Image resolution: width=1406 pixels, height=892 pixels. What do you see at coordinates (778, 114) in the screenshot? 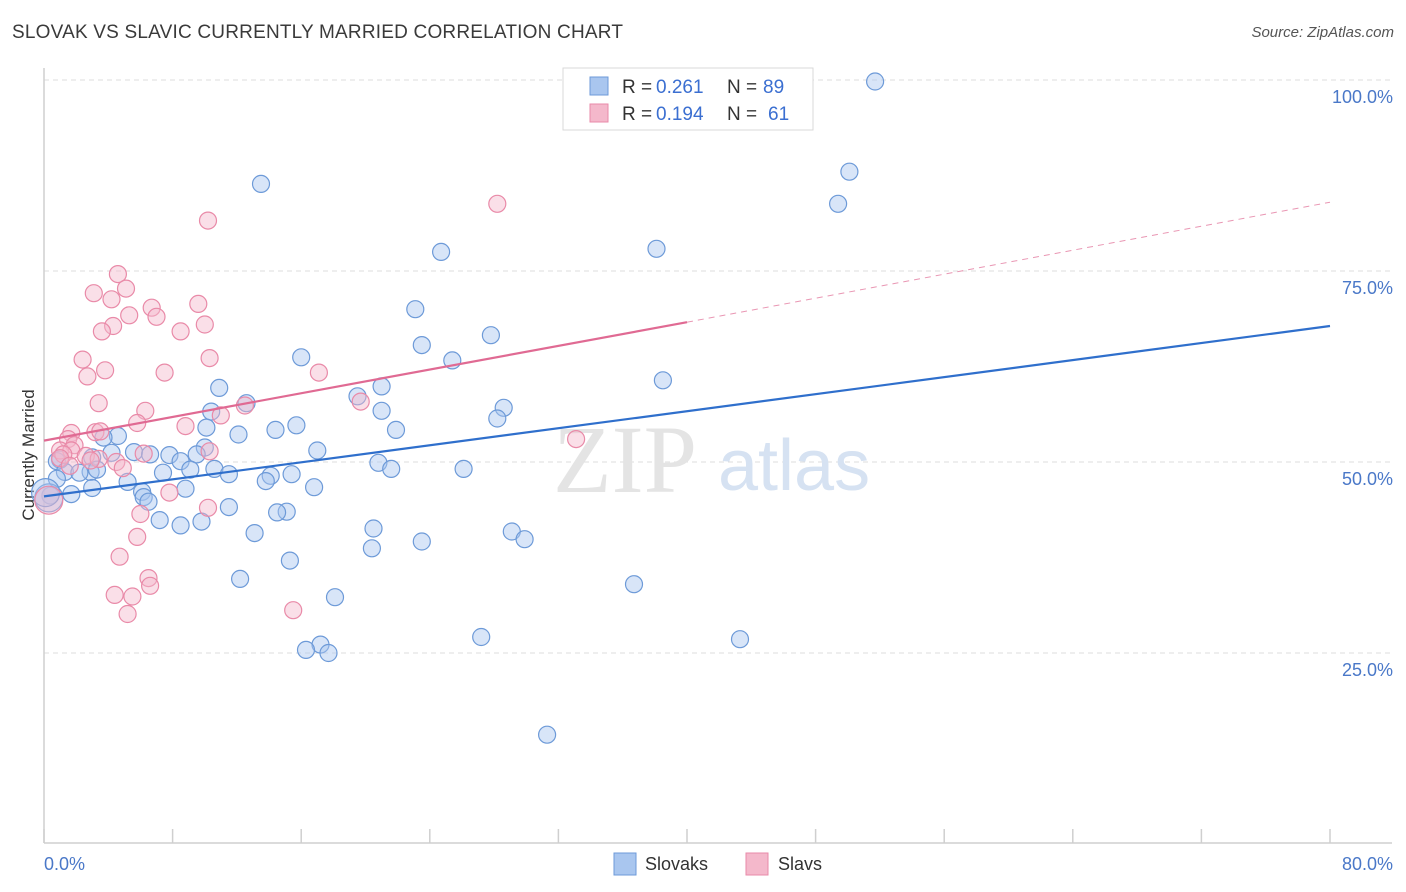
I see `legend-n-slavs: 61` at bounding box center [778, 114].